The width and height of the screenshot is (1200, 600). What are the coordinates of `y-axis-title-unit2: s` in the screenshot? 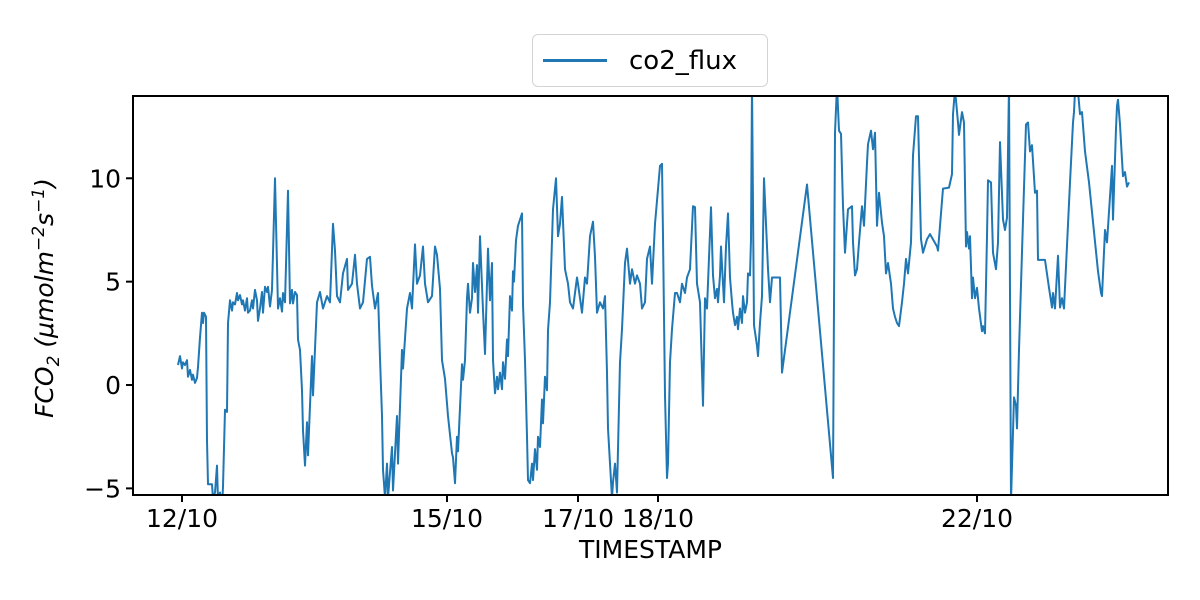 It's located at (45, 219).